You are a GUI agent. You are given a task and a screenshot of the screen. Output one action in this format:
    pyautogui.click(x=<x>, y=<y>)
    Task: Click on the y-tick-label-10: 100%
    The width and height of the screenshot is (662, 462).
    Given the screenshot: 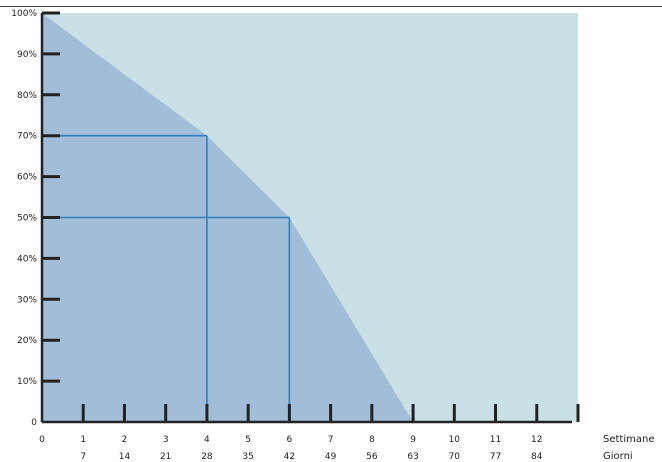 What is the action you would take?
    pyautogui.click(x=24, y=14)
    